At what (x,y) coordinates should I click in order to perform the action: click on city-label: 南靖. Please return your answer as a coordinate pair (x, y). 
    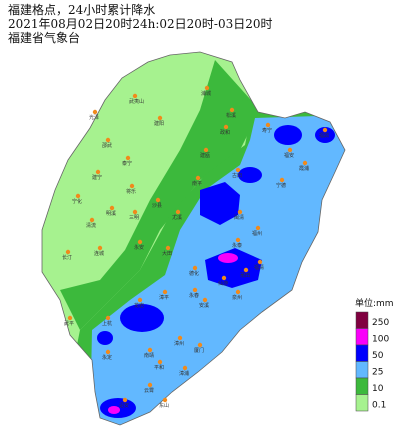
    Looking at the image, I should click on (149, 355).